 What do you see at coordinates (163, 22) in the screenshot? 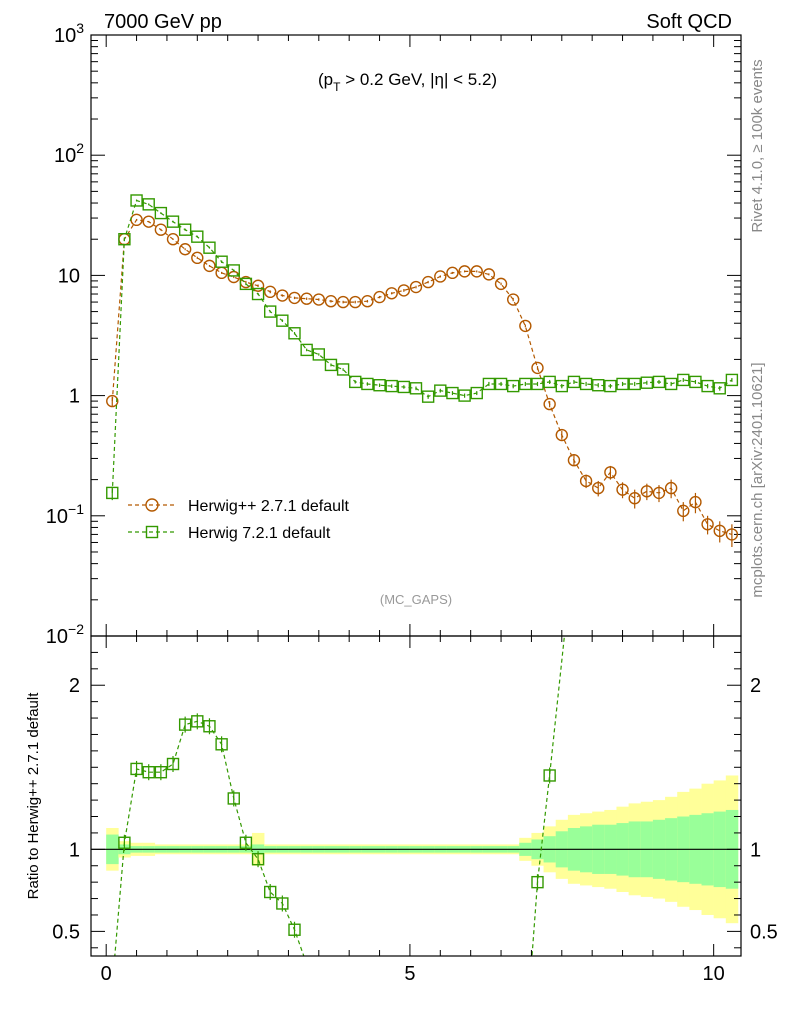
I see `header-left-title: 7000 GeV pp` at bounding box center [163, 22].